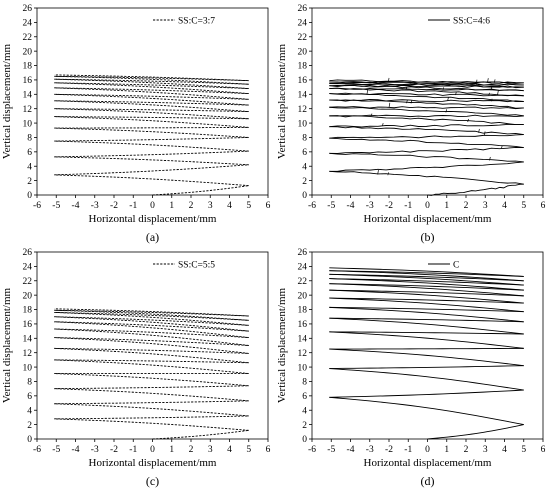 Image resolution: width=550 pixels, height=495 pixels. Describe the element at coordinates (303, 81) in the screenshot. I see `y-tick-label: 16` at that location.